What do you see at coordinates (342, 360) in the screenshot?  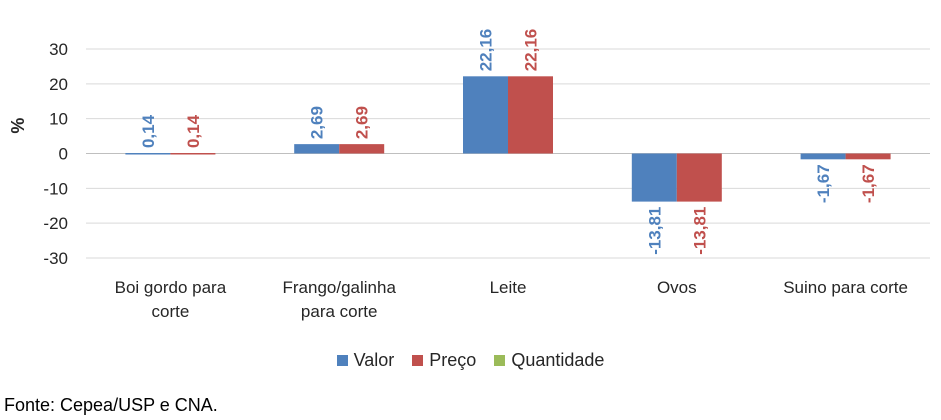 I see `legend-swatch-valor` at bounding box center [342, 360].